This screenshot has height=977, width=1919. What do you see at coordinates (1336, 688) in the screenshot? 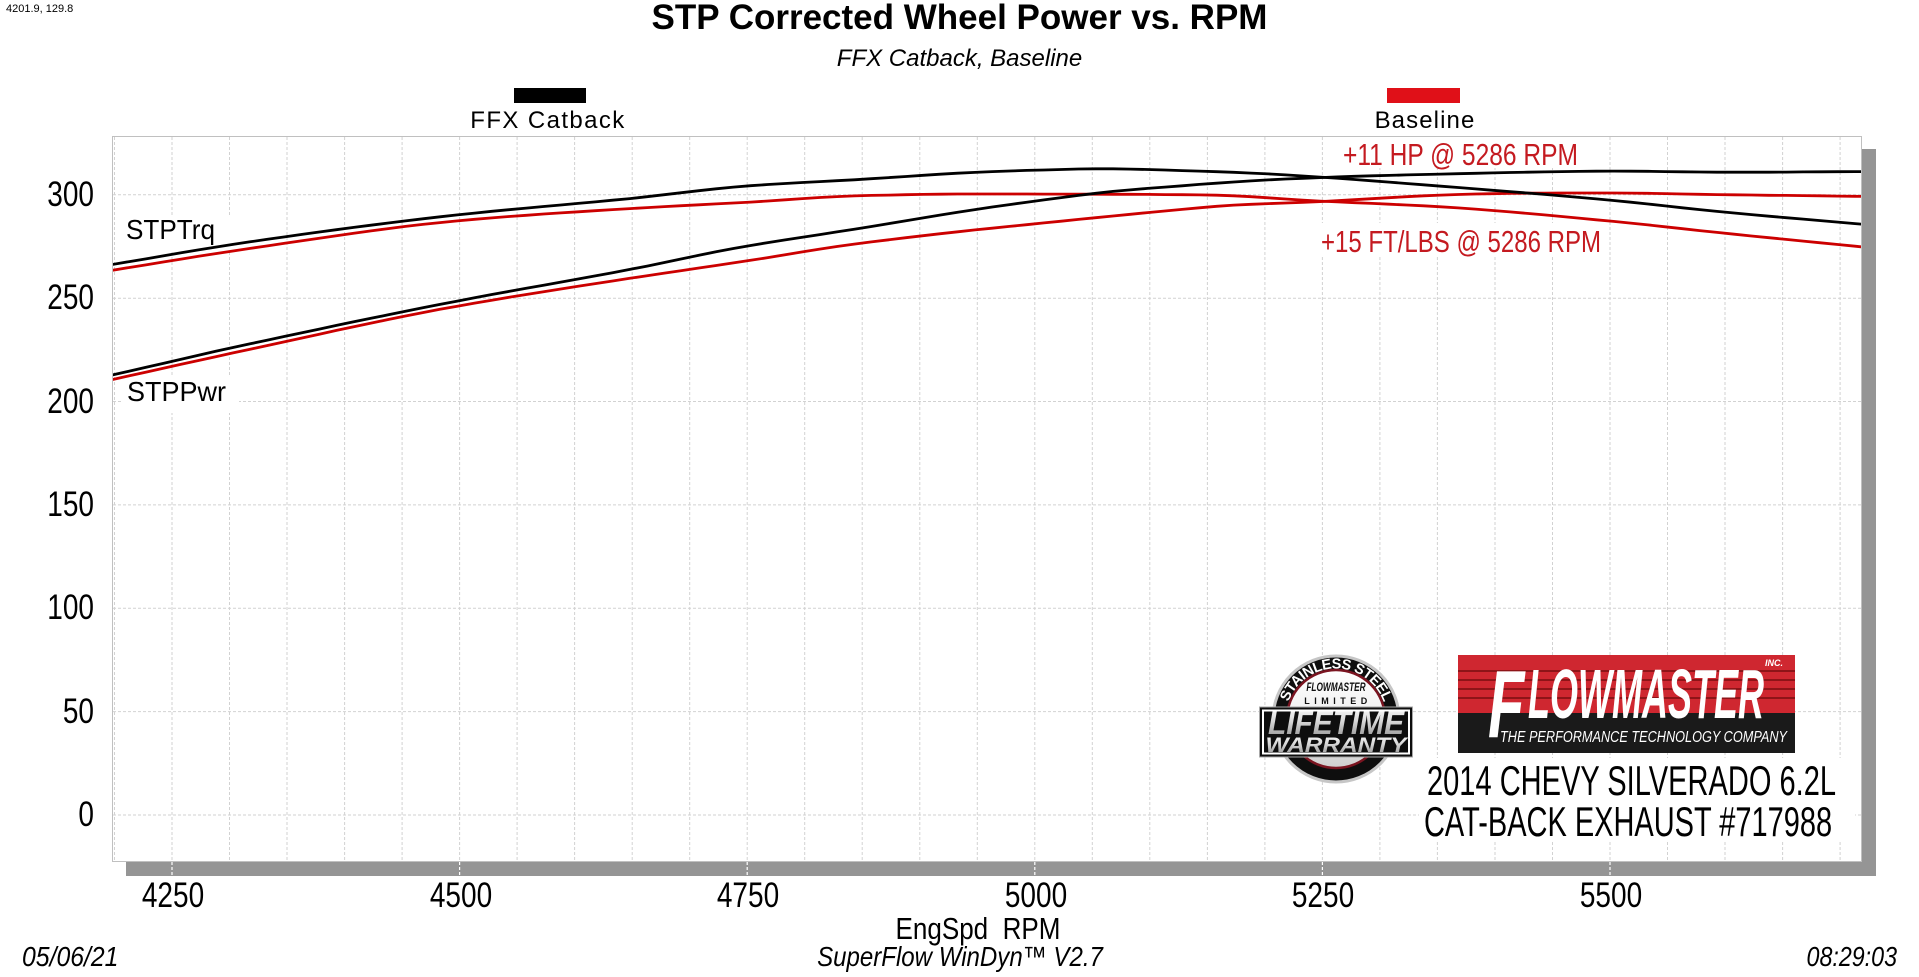
I see `svg-text: FLOWMASTER` at bounding box center [1336, 688].